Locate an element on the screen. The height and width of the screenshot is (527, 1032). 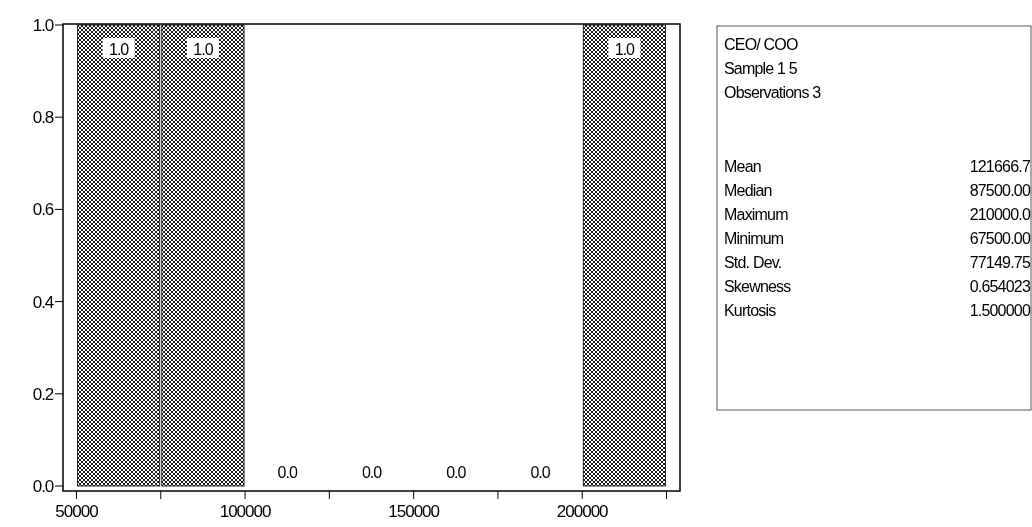
x-tick-label: 50000 is located at coordinates (77, 511).